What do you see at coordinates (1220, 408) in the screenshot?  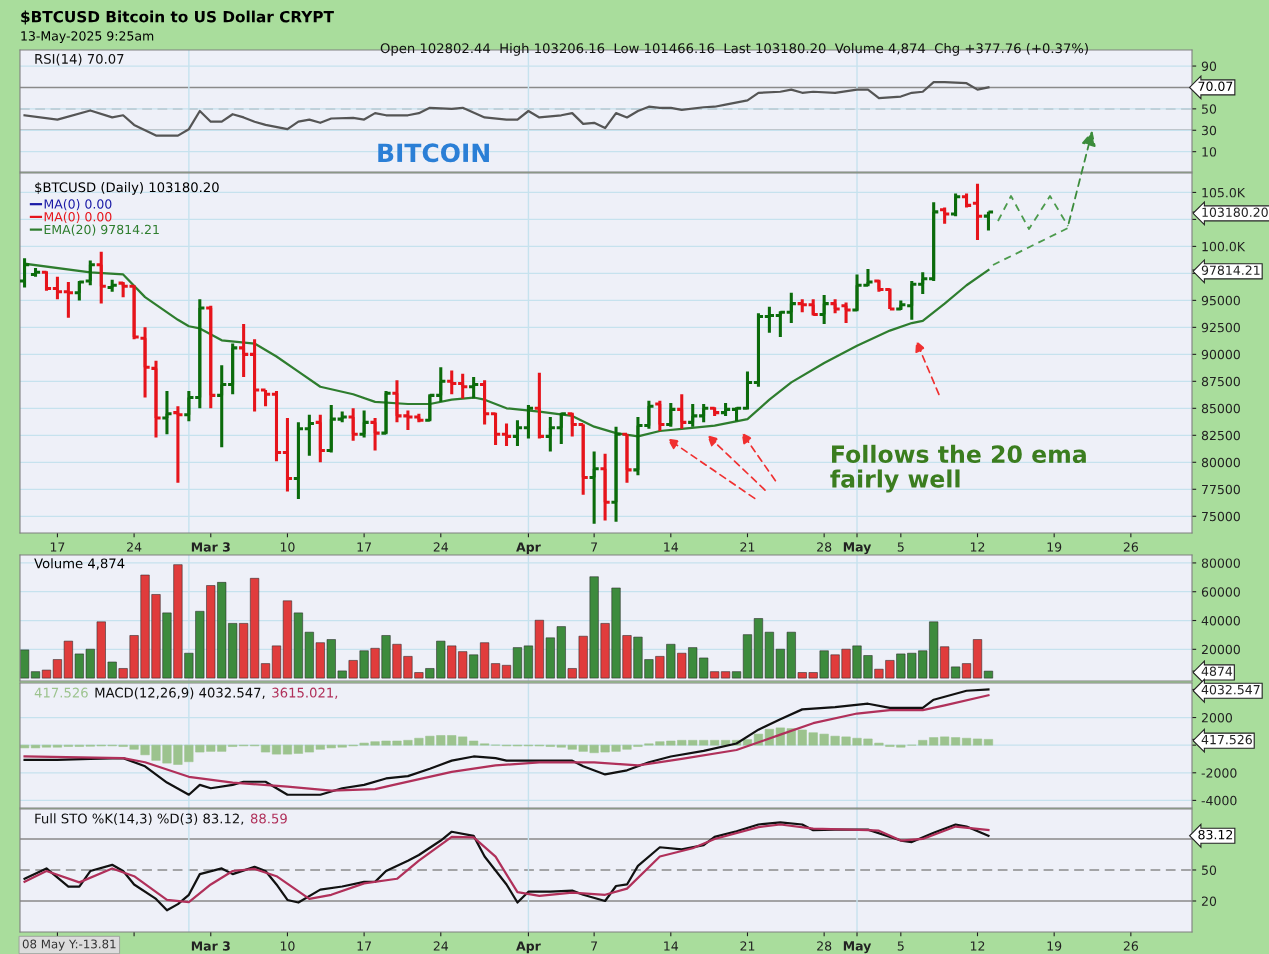 I see `y-tick-label: 85000` at bounding box center [1220, 408].